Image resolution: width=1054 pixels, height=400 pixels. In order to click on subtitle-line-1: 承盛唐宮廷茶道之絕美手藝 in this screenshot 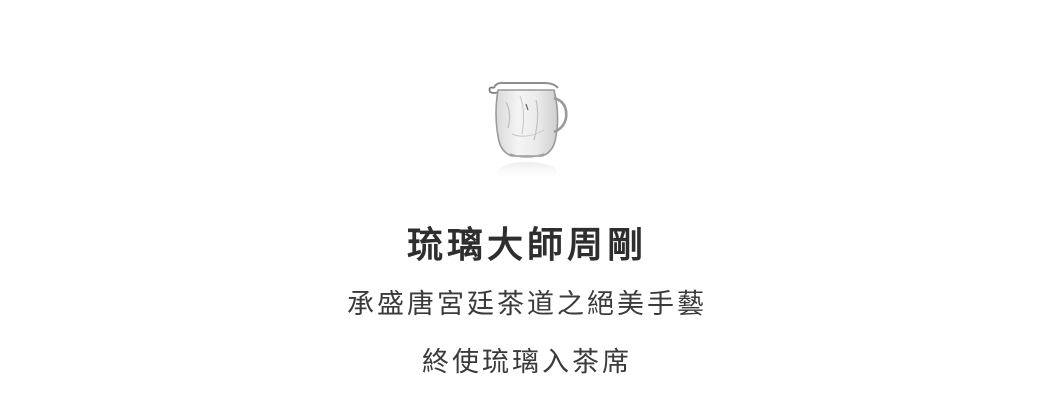, I will do `click(527, 304)`.